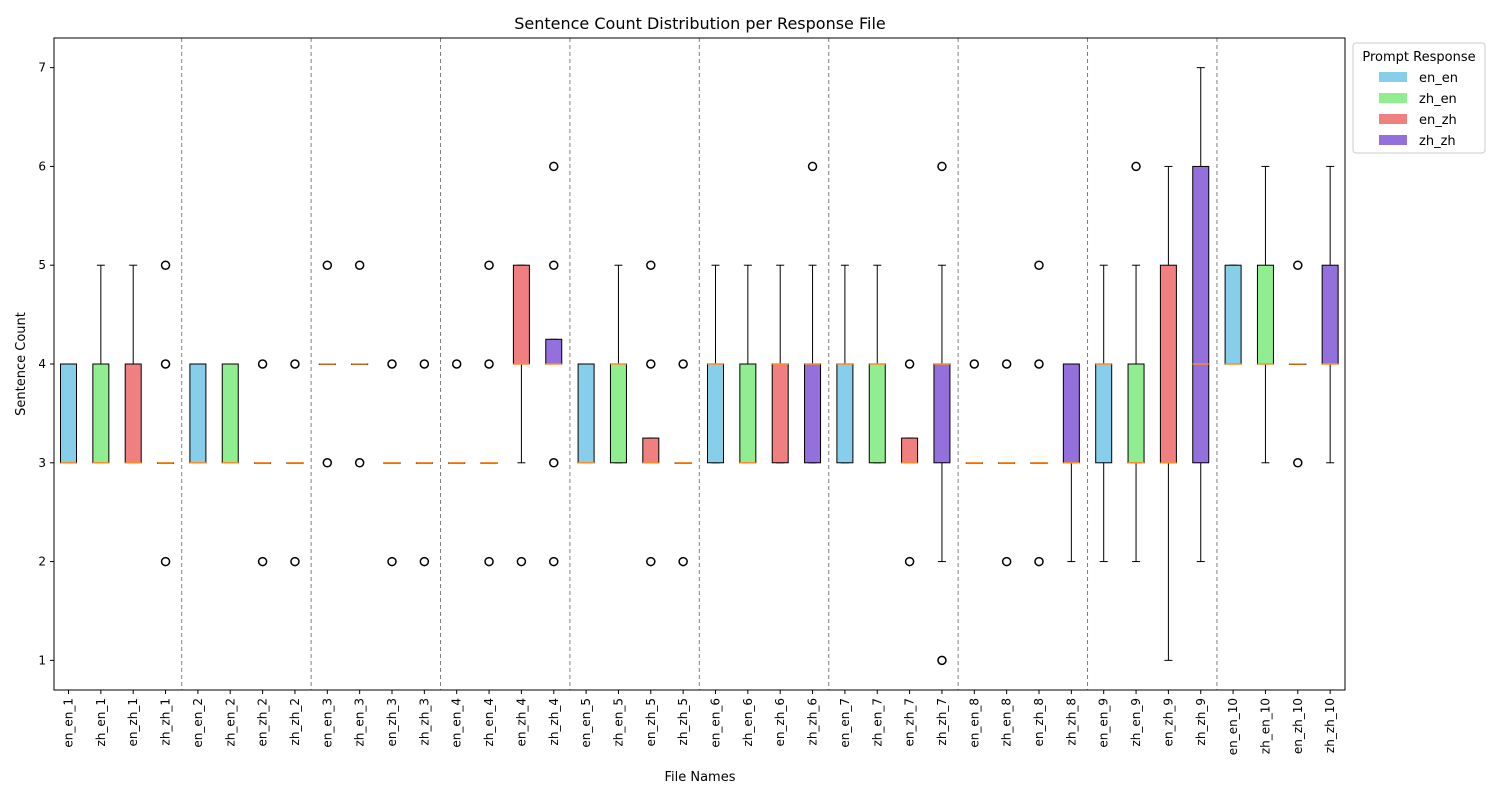 The height and width of the screenshot is (800, 1500). Describe the element at coordinates (1438, 99) in the screenshot. I see `legend-label-zh_en: zh_en` at that location.